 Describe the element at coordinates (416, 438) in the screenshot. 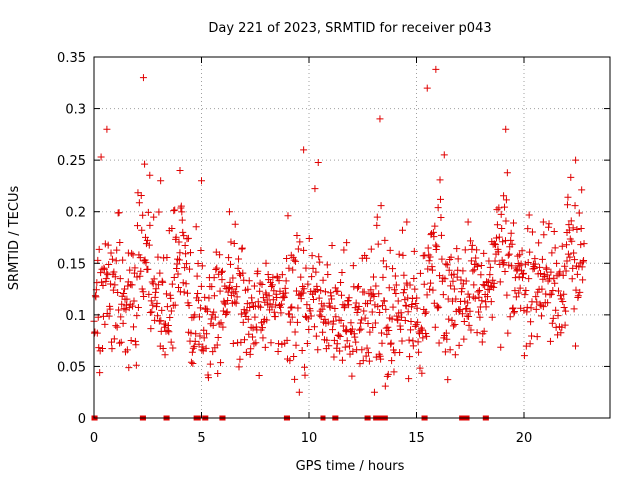

I see `x-tick-label: 15` at that location.